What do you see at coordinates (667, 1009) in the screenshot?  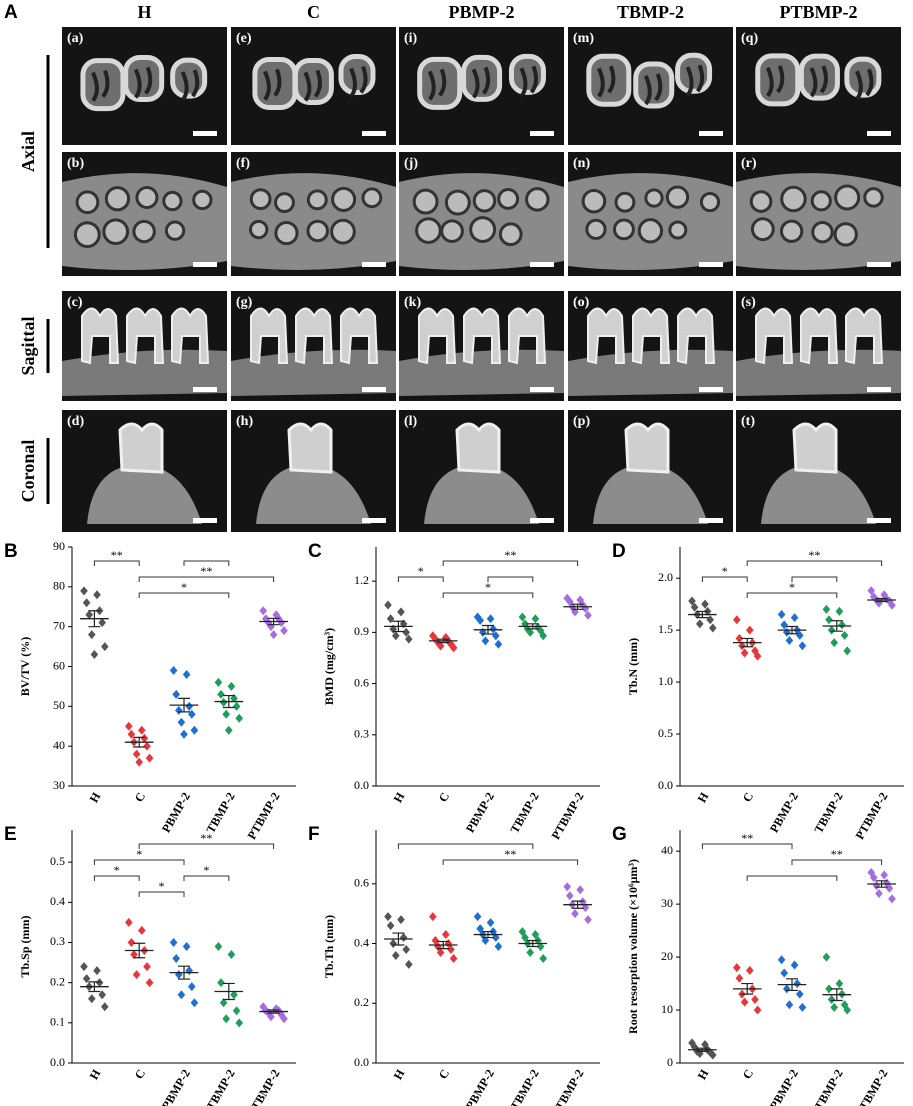 I see `y-tick-label: 10` at bounding box center [667, 1009].